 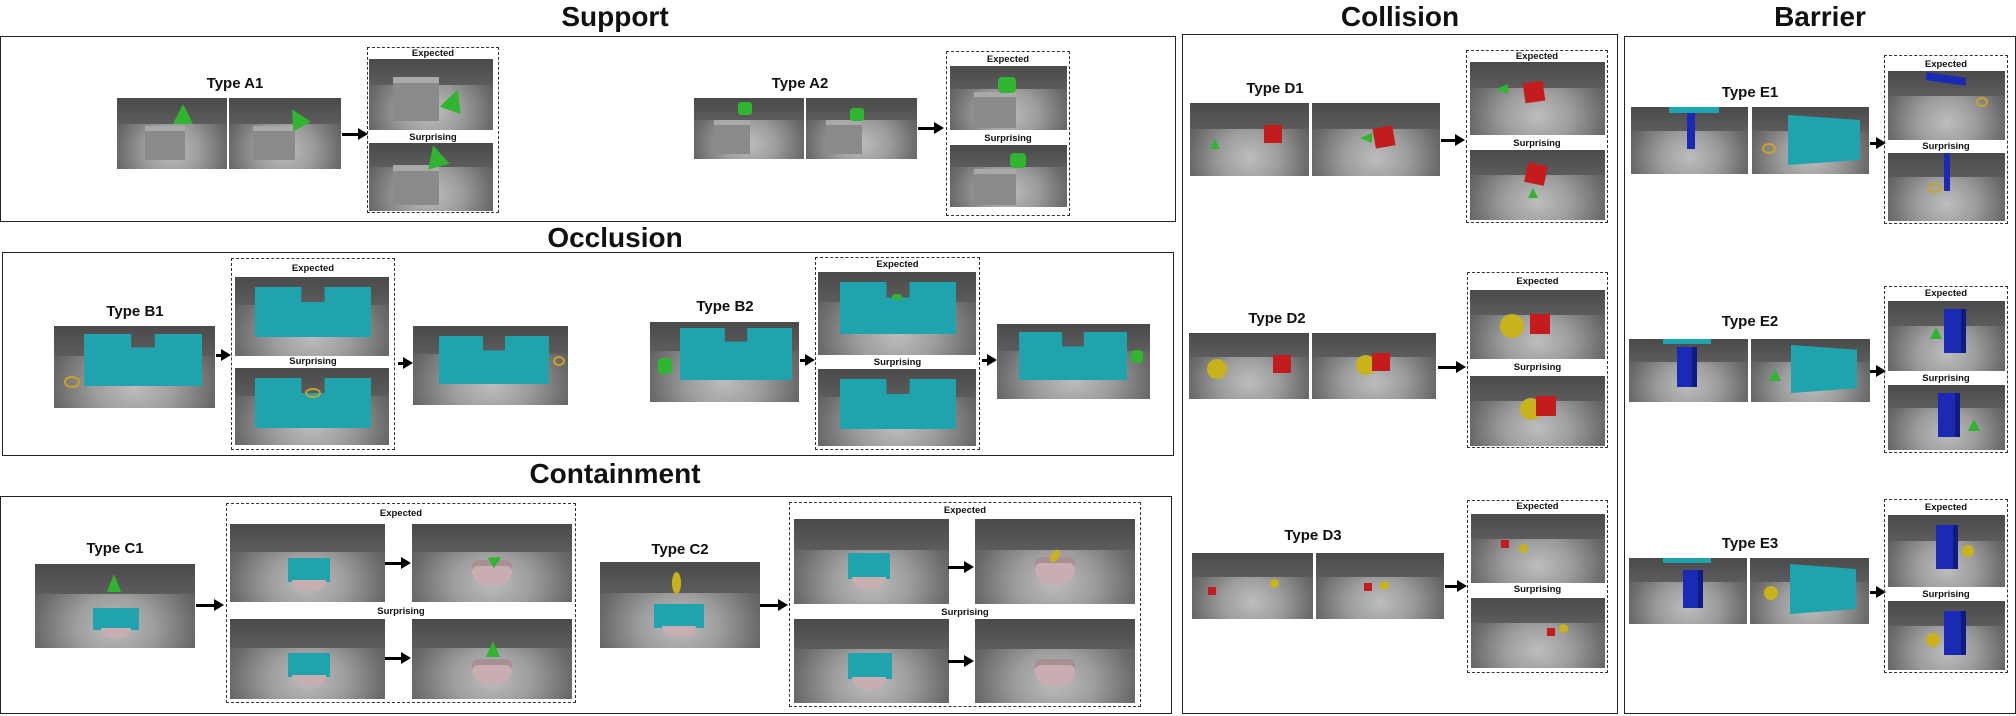 I want to click on scene-d2-expected, so click(x=1537, y=324).